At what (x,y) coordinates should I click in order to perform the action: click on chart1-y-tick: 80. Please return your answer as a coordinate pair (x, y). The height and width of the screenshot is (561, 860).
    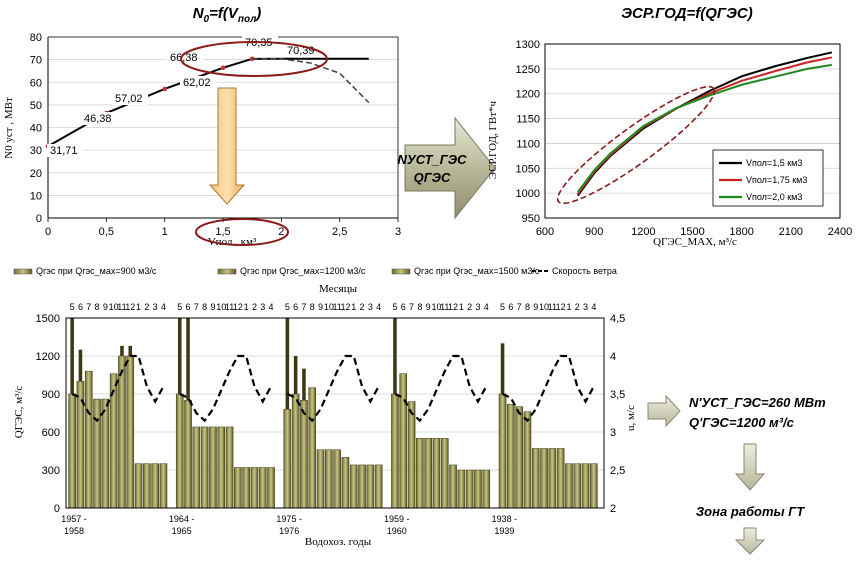
    Looking at the image, I should click on (36, 38).